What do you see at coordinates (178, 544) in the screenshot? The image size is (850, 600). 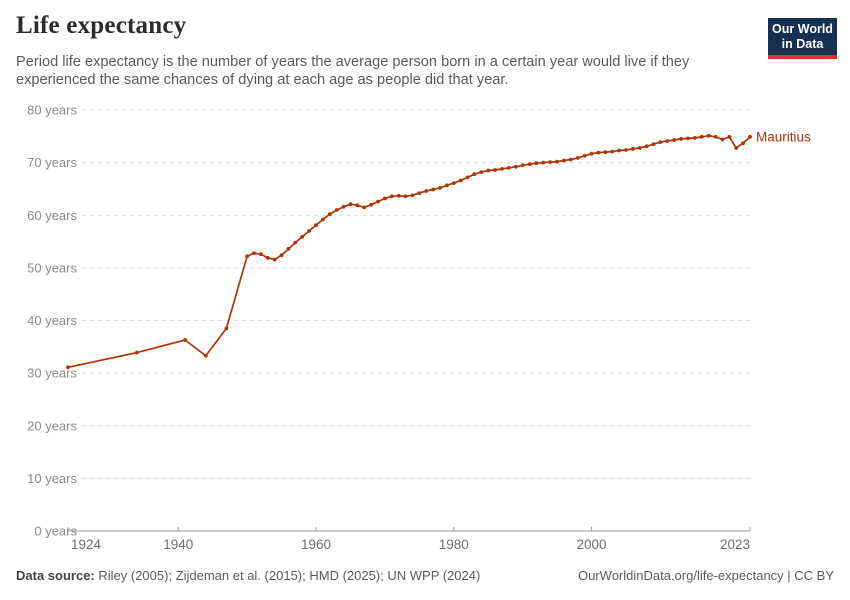 I see `x-axis-label: 1940` at bounding box center [178, 544].